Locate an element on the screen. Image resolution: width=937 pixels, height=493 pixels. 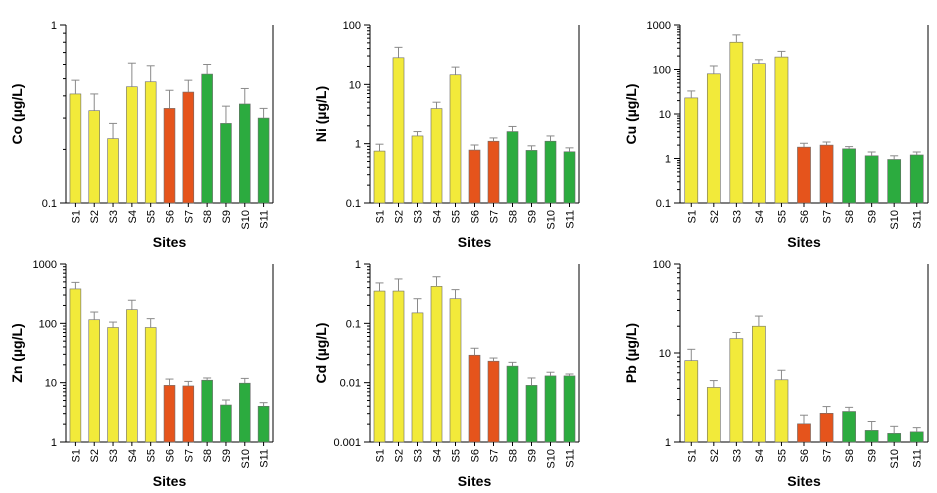
bar-s6 is located at coordinates (804, 175).